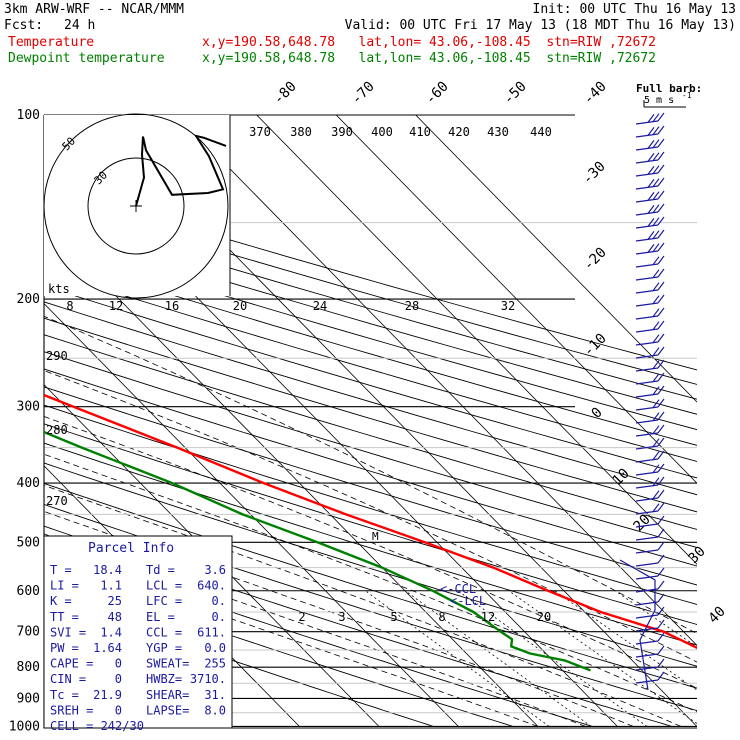 The image size is (740, 740). What do you see at coordinates (136, 206) in the screenshot?
I see `hodograph-ring` at bounding box center [136, 206].